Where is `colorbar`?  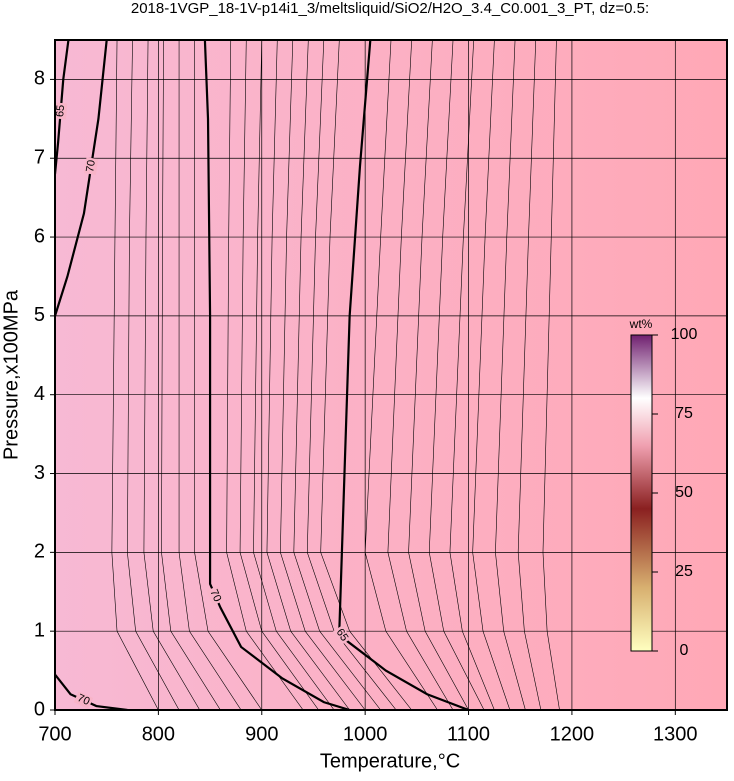
colorbar is located at coordinates (641, 493).